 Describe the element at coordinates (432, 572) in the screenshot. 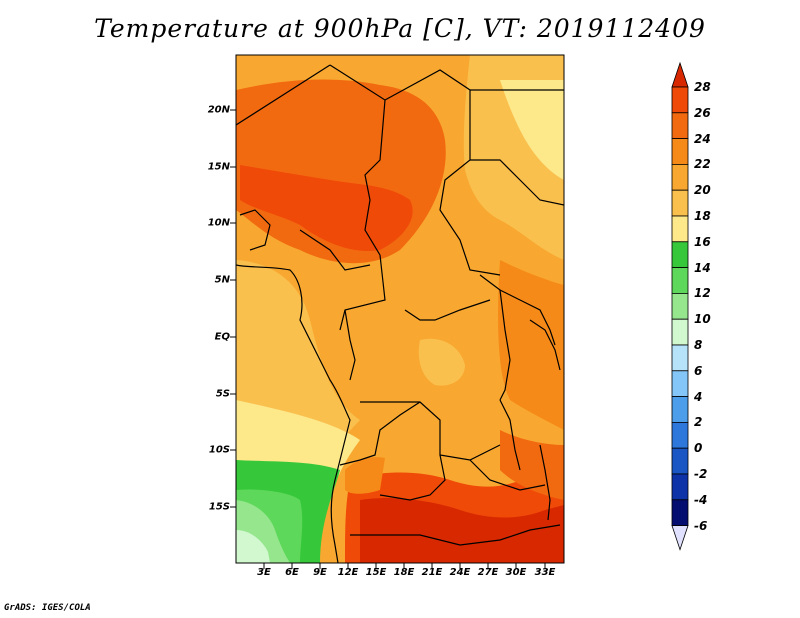

I see `longitude-label: 21E` at that location.